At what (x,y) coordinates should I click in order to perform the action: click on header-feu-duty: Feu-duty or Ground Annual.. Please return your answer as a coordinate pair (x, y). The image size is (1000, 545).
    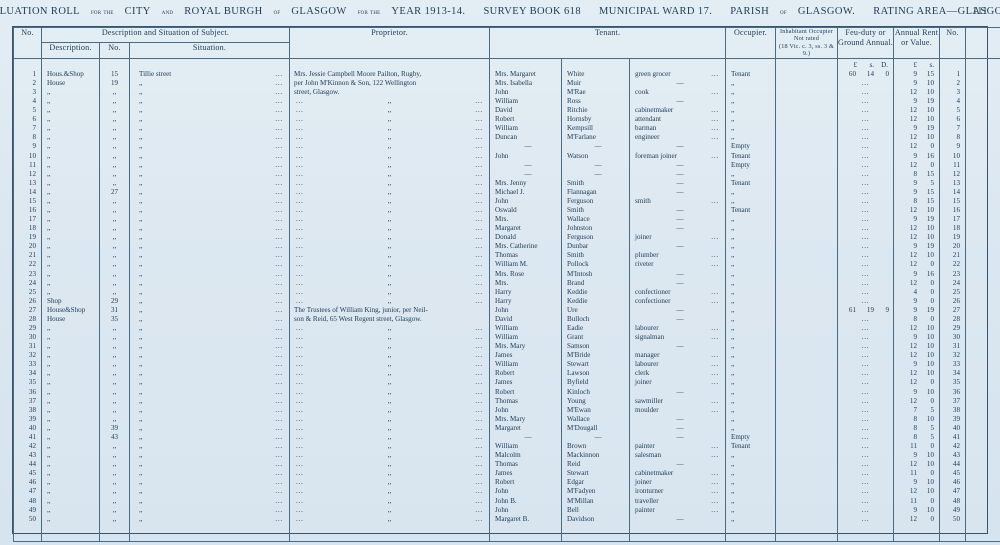
    Looking at the image, I should click on (866, 43).